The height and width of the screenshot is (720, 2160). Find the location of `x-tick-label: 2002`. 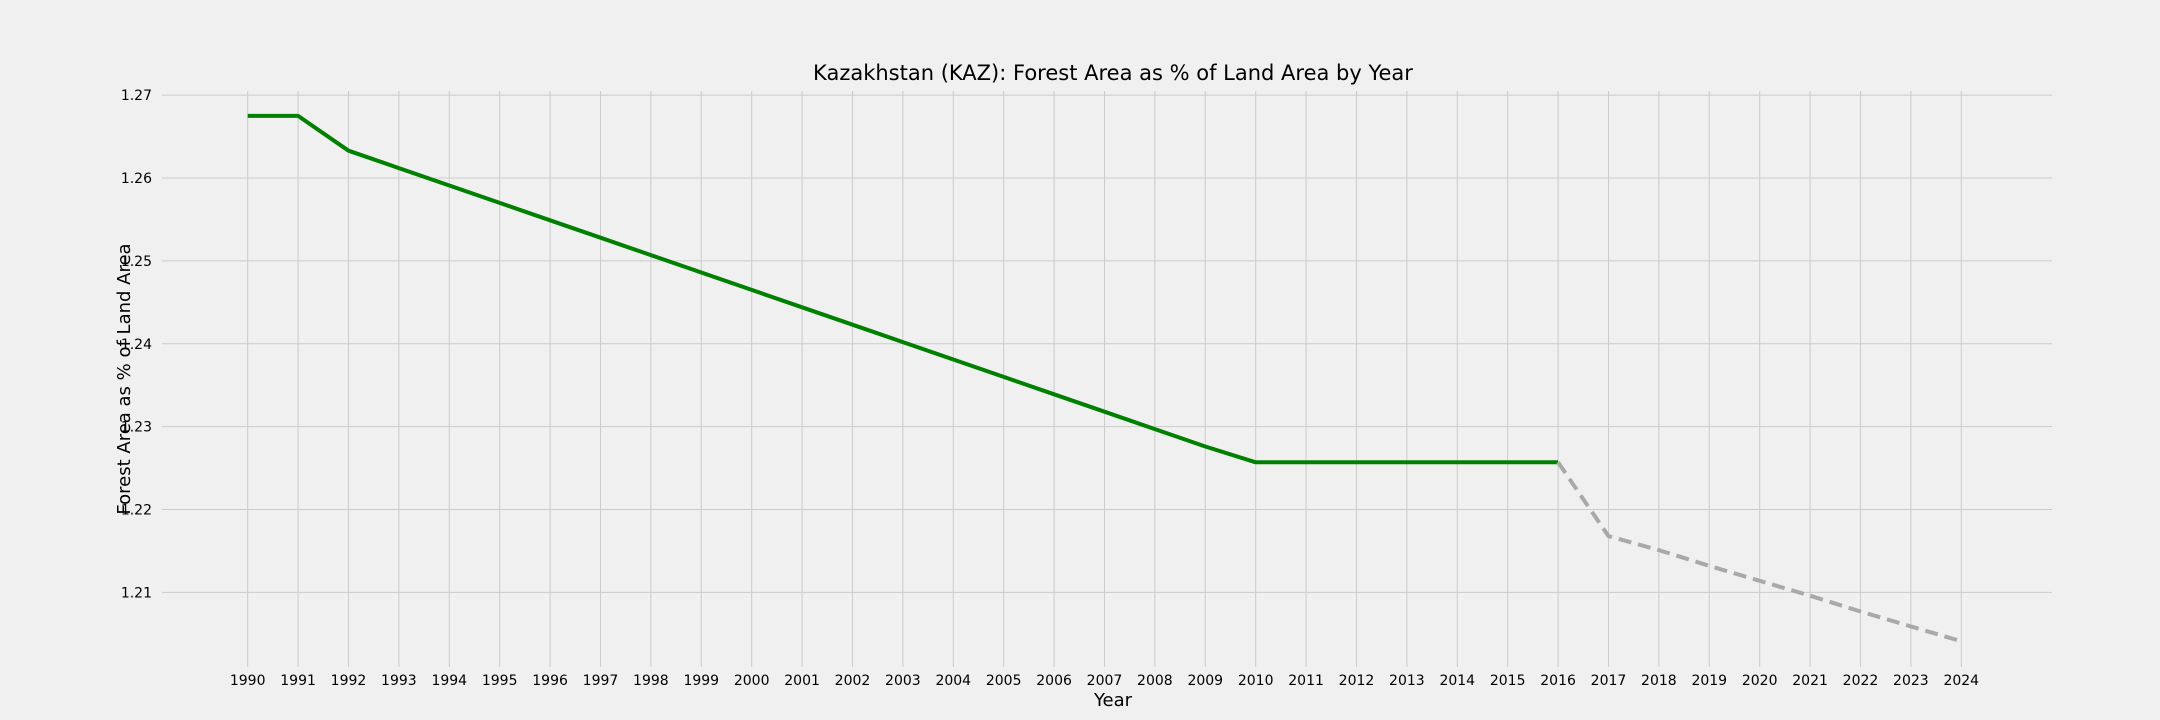

x-tick-label: 2002 is located at coordinates (853, 681).